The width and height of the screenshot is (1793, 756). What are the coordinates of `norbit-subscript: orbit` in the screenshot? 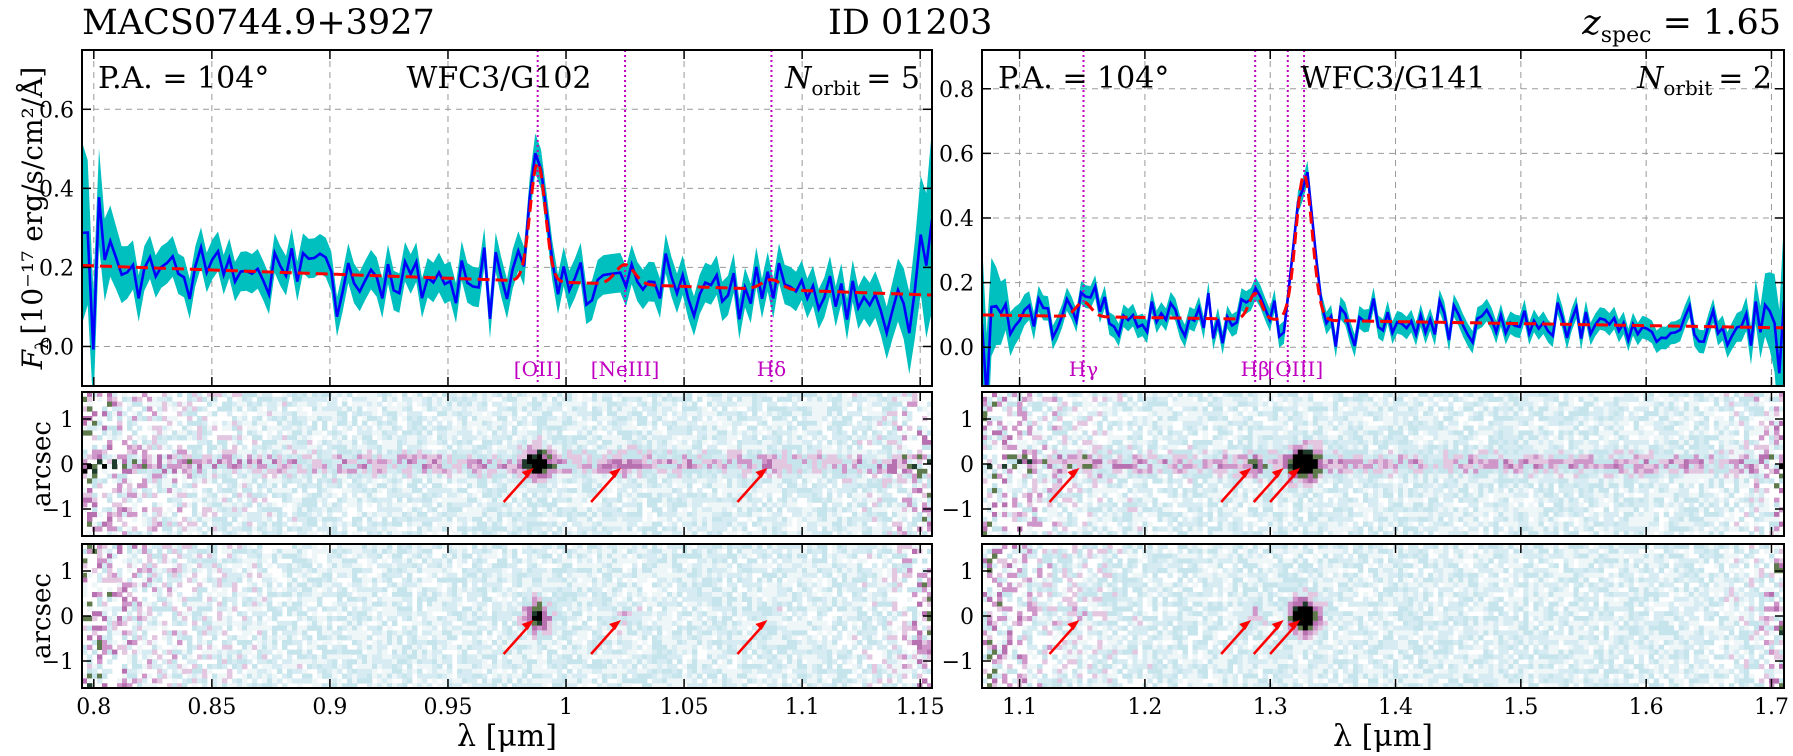 It's located at (1687, 88).